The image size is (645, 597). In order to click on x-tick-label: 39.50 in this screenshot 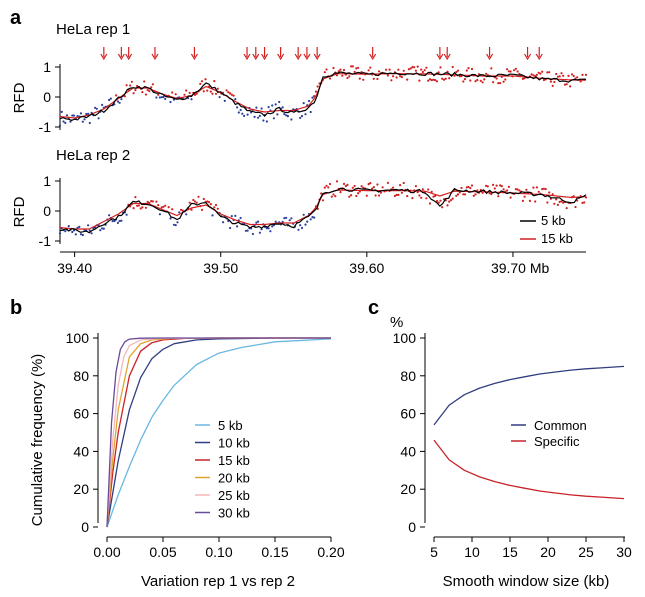, I will do `click(220, 268)`.